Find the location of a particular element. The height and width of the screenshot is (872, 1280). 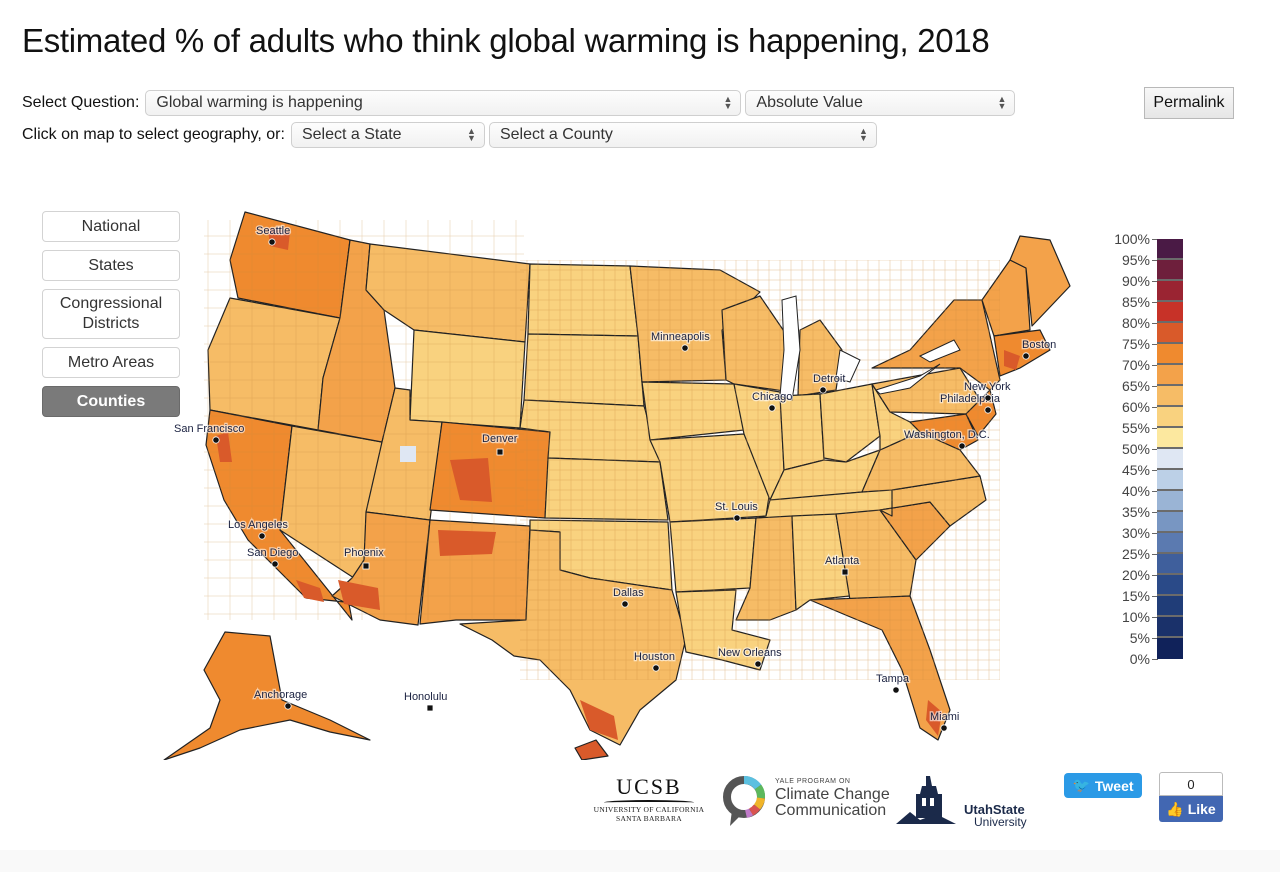

permalink-button: Permalink is located at coordinates (1189, 103).